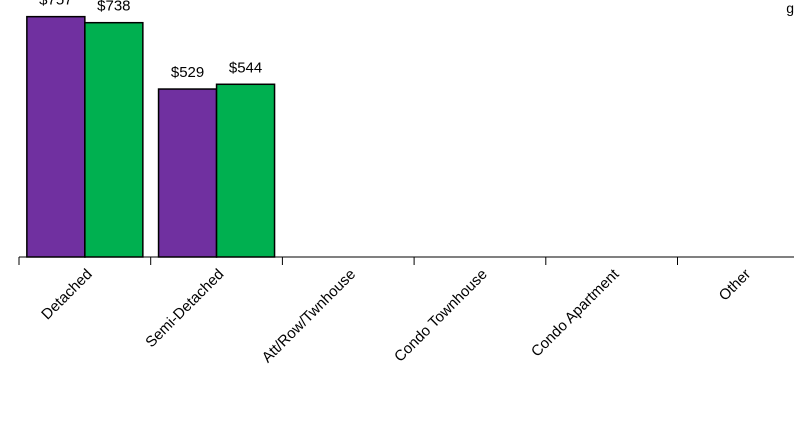 This screenshot has height=422, width=794. What do you see at coordinates (56, 136) in the screenshot?
I see `bar-detached-s1` at bounding box center [56, 136].